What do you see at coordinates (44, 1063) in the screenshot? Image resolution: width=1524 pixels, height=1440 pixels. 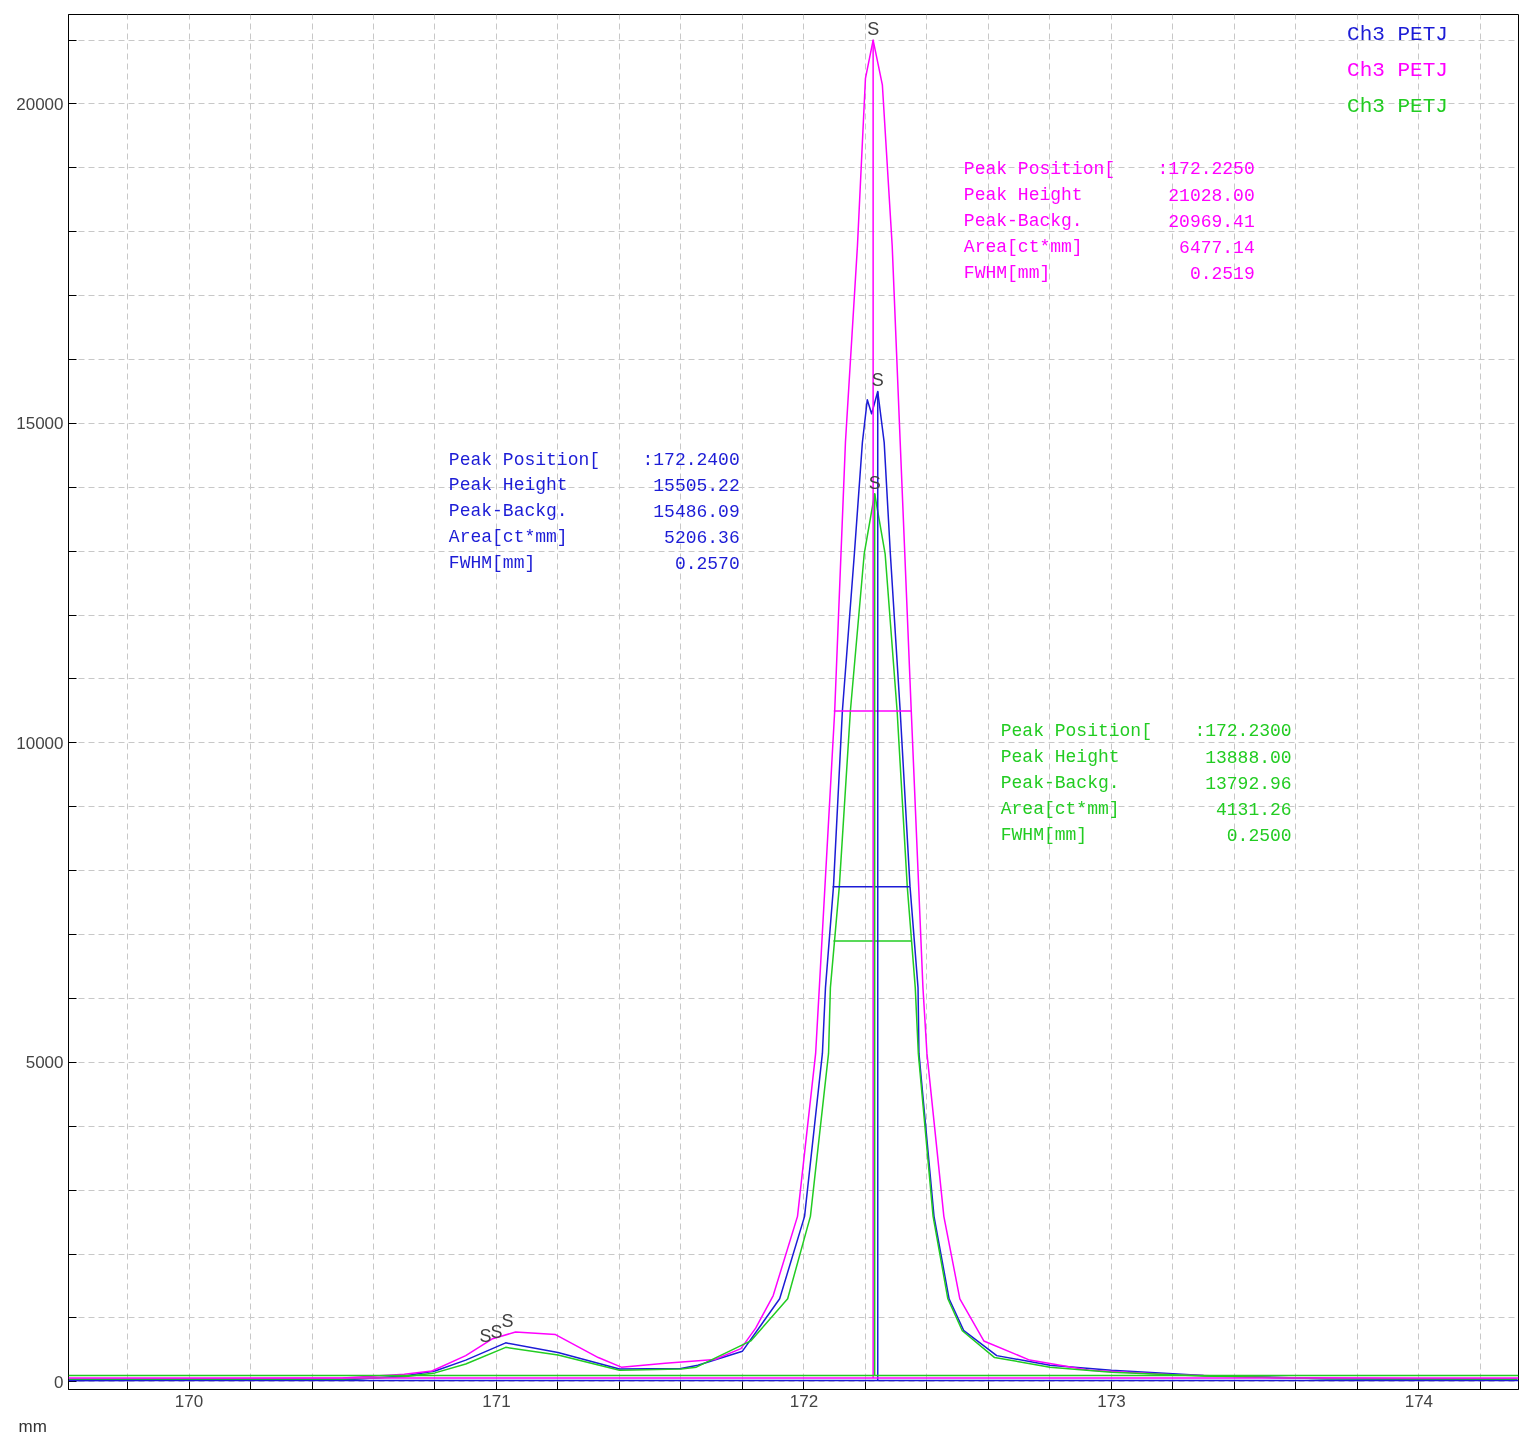 I see `y-tick-label: 5000` at bounding box center [44, 1063].